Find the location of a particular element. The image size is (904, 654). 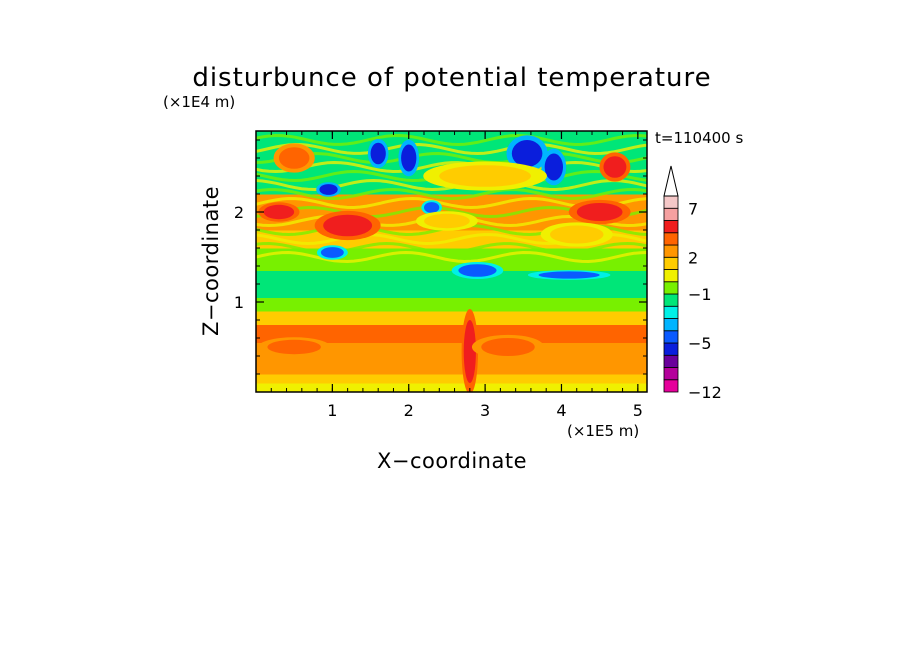

colorbar-tick-label: −12 is located at coordinates (705, 392).